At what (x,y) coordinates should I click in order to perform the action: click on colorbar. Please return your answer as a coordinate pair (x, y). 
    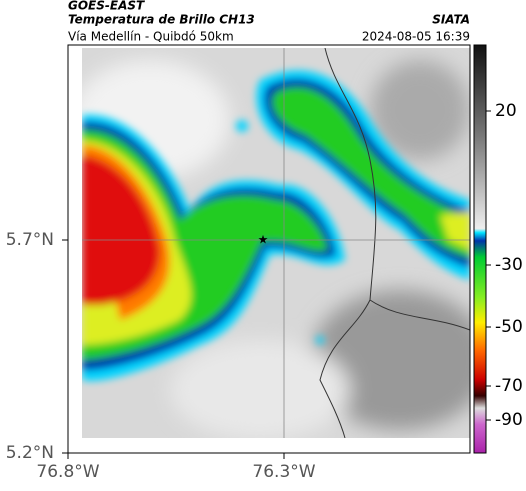
    Looking at the image, I should click on (480, 249).